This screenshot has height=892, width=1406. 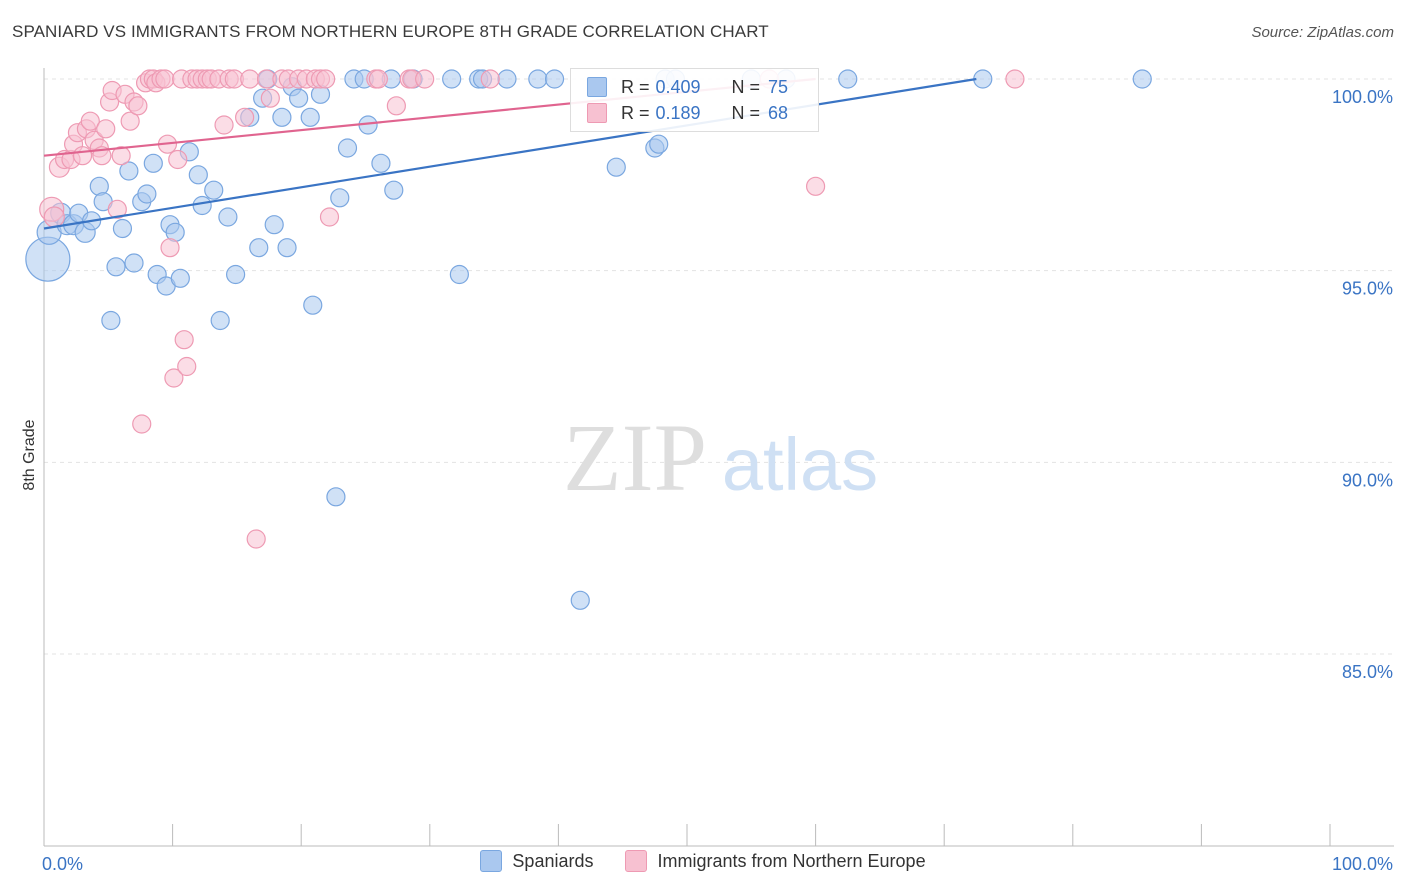 I want to click on stats-row-spaniards: R = 0.409 N = 75, so click(x=687, y=87).